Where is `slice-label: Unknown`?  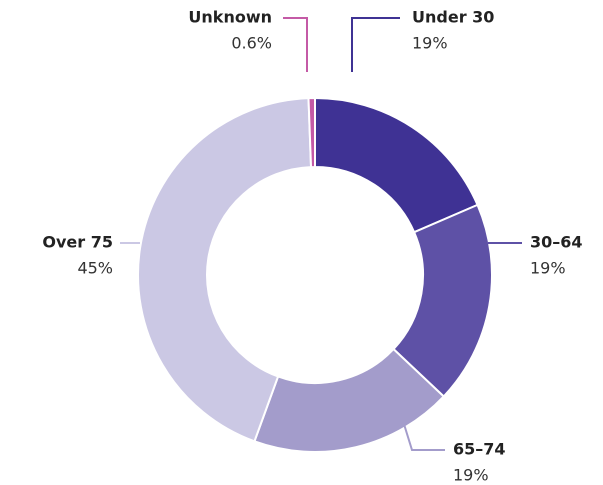
slice-label: Unknown is located at coordinates (230, 17).